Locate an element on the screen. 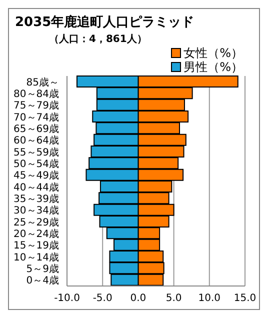 This screenshot has width=270, height=320. y-tick-label: 5～9歳 is located at coordinates (42, 269).